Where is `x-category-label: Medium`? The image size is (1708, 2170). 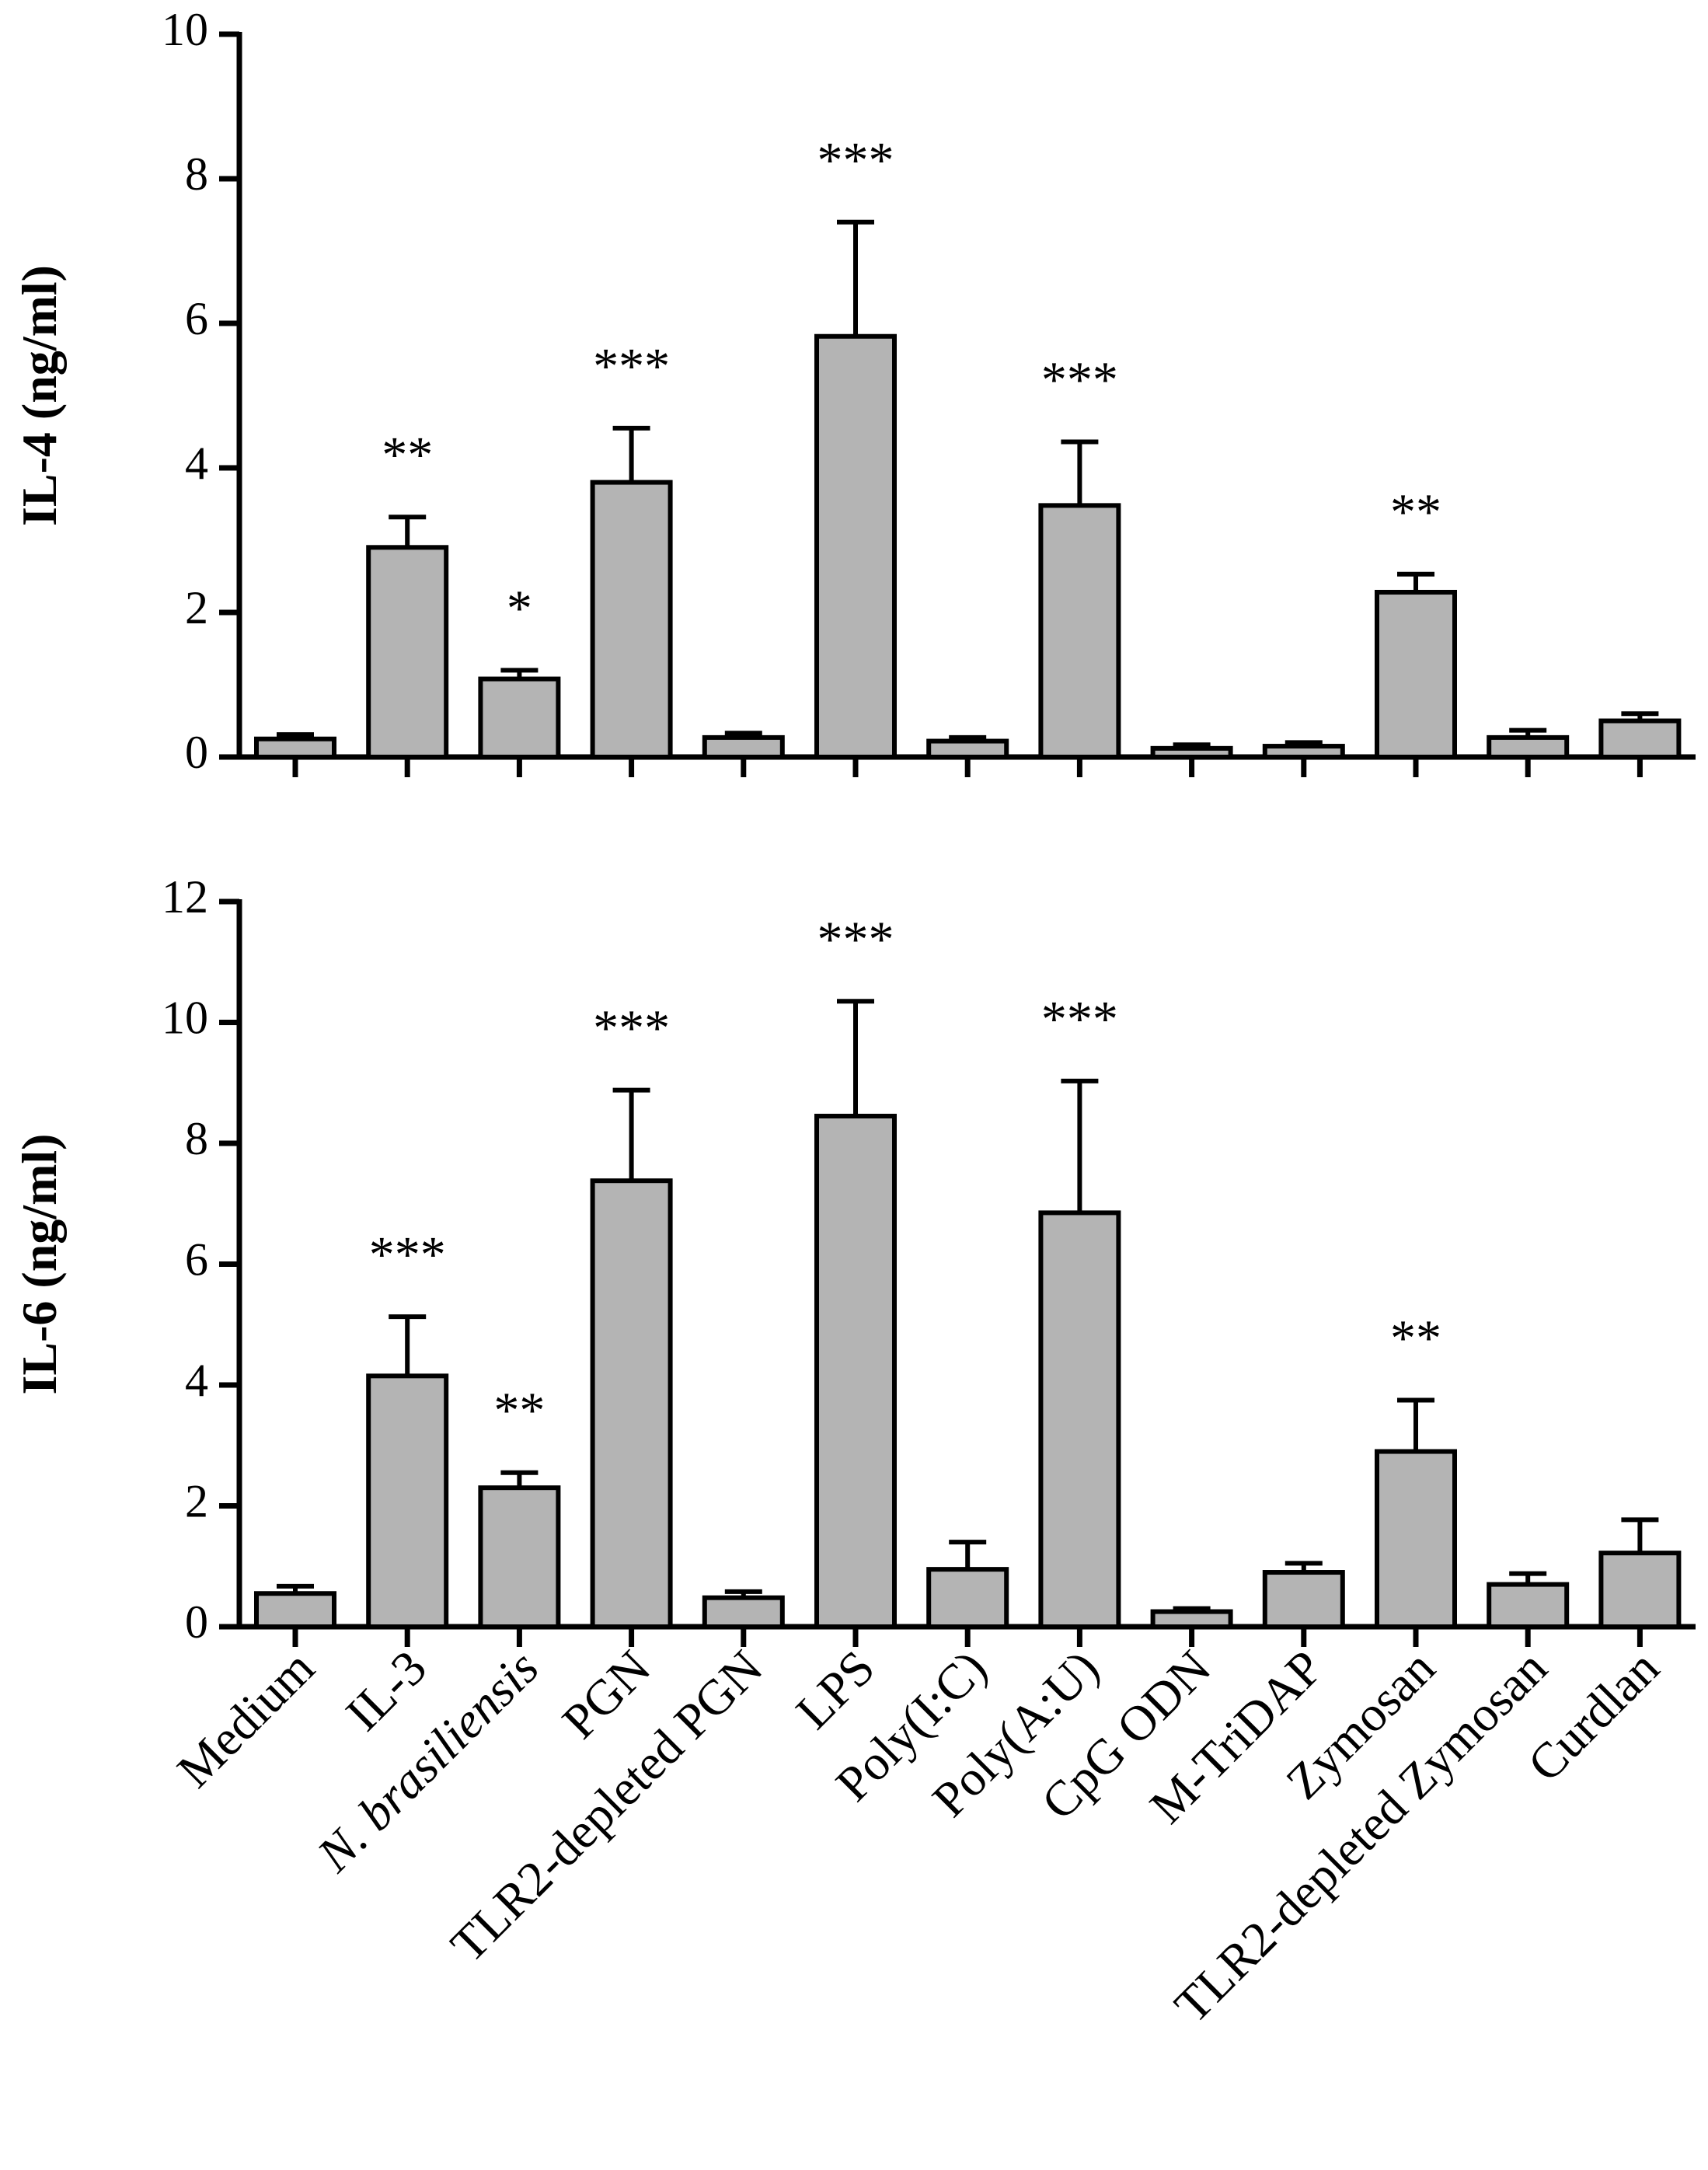 x-category-label: Medium is located at coordinates (245, 1719).